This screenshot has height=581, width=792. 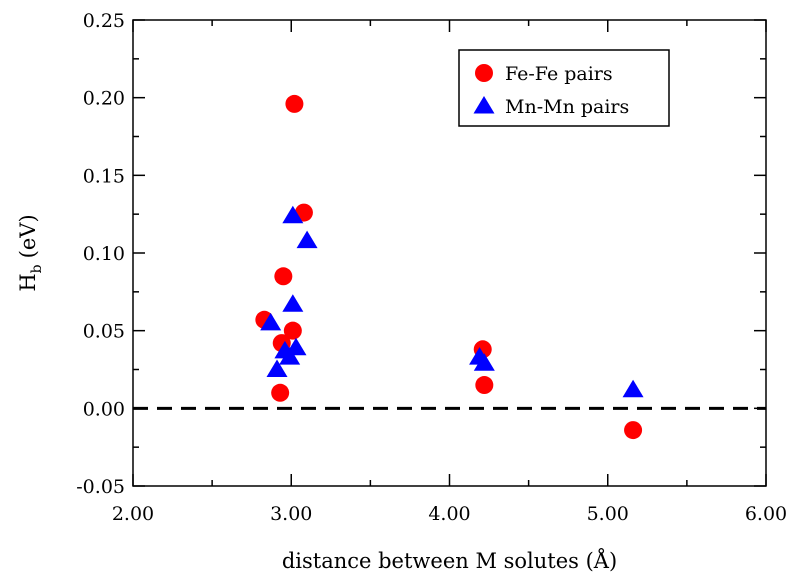 What do you see at coordinates (449, 560) in the screenshot?
I see `x-axis-title: distance between M solutes (Å)` at bounding box center [449, 560].